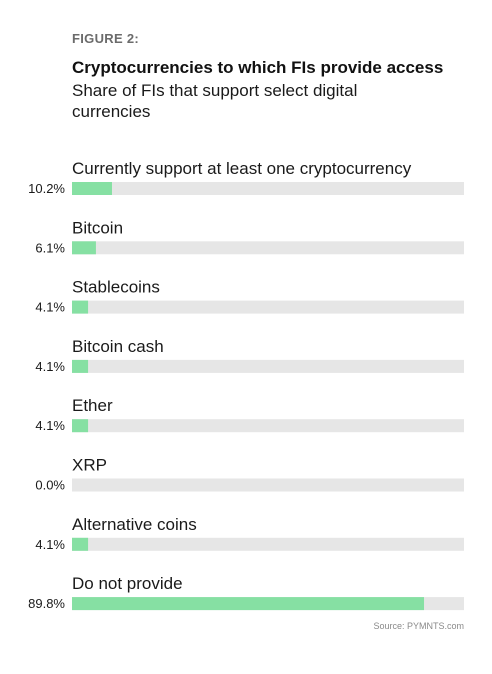 Image resolution: width=492 pixels, height=674 pixels. Describe the element at coordinates (134, 524) in the screenshot. I see `category-label: Alternative coins` at that location.